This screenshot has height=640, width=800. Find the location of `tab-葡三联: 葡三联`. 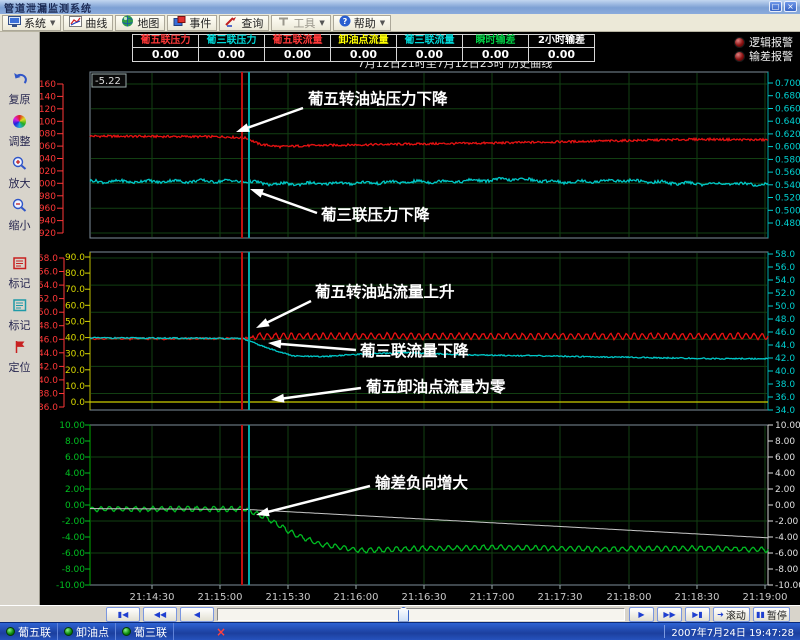

tab-葡三联: 葡三联 is located at coordinates (145, 631).